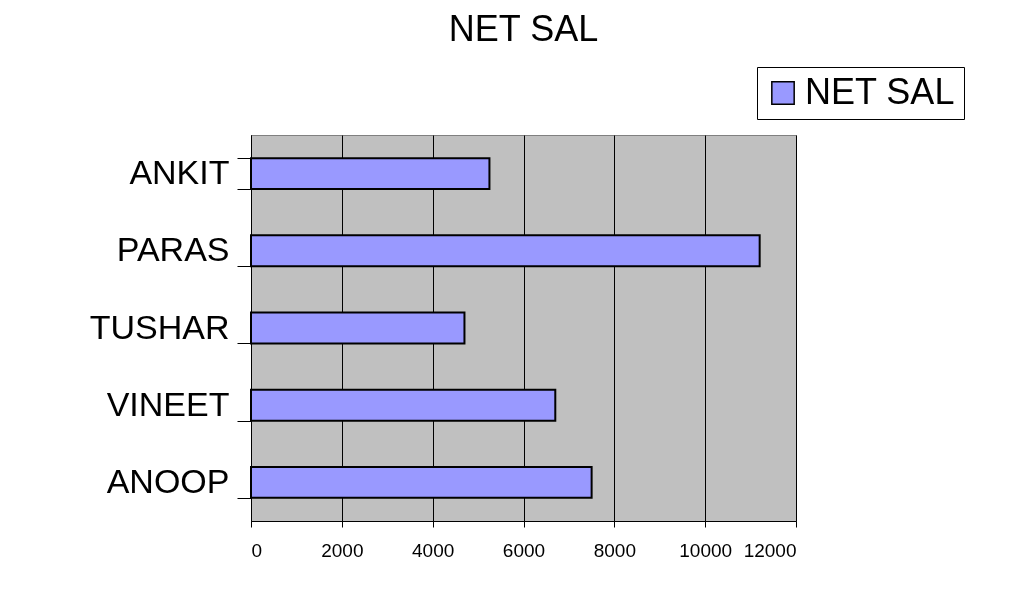 This screenshot has height=603, width=1013. I want to click on legend-label: NET SAL, so click(880, 91).